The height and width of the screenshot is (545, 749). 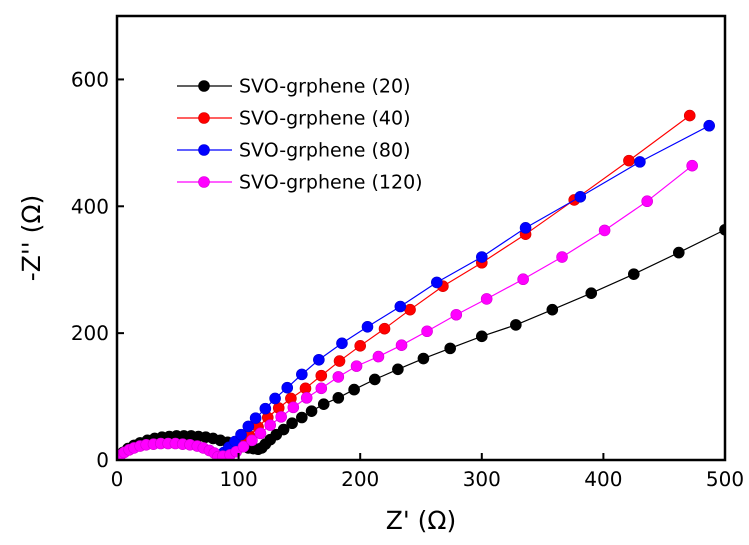 I want to click on x-tick-label: 400, so click(x=603, y=479).